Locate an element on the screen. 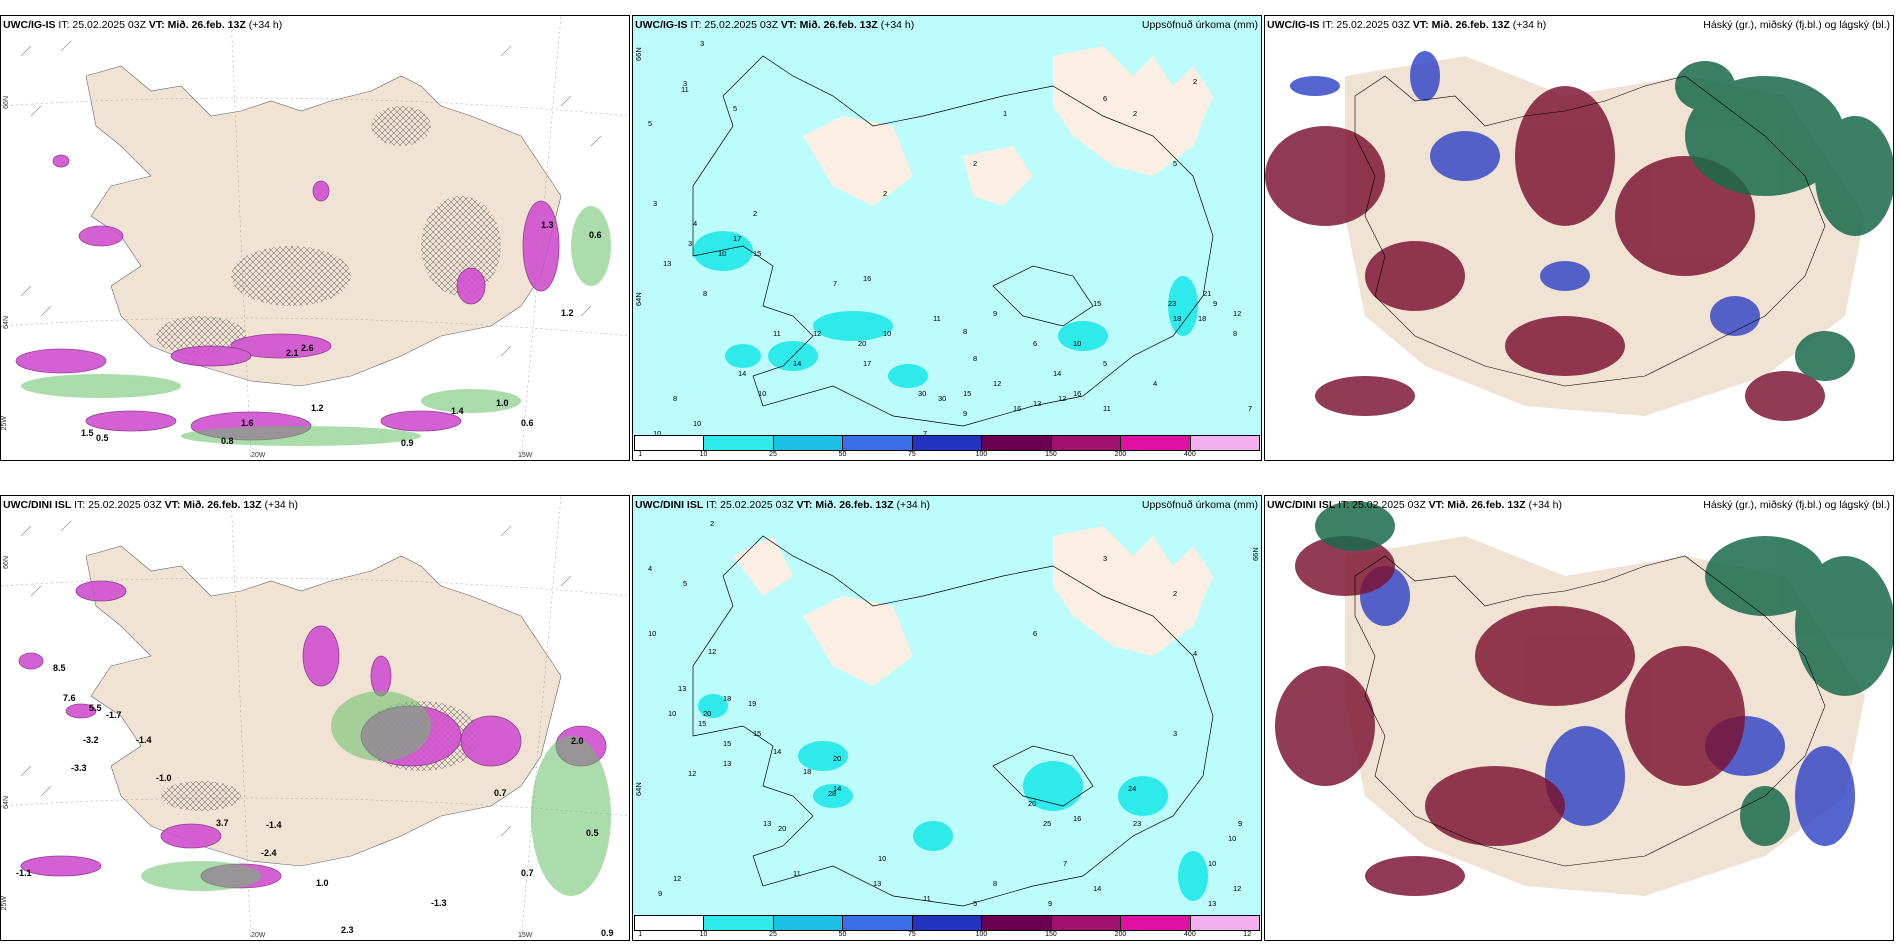 The width and height of the screenshot is (1900, 950). low-cloud is located at coordinates (1607, 706).